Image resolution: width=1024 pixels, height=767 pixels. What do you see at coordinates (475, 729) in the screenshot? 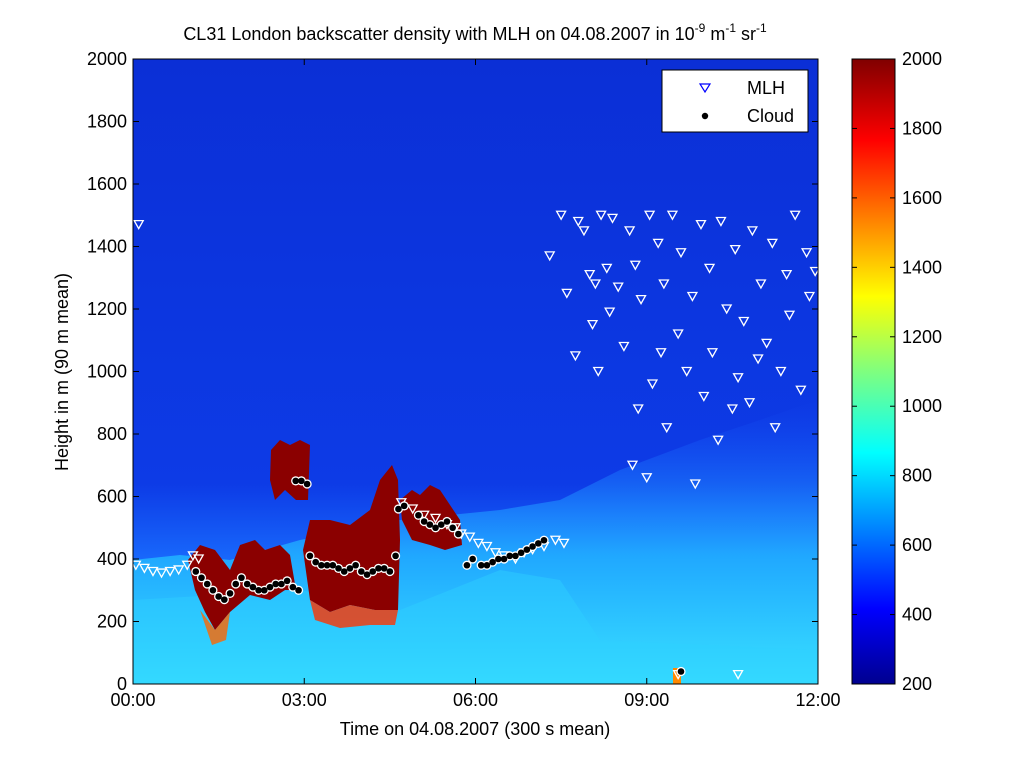
I see `x-axis-label: Time on 04.08.2007 (300 s mean)` at bounding box center [475, 729].